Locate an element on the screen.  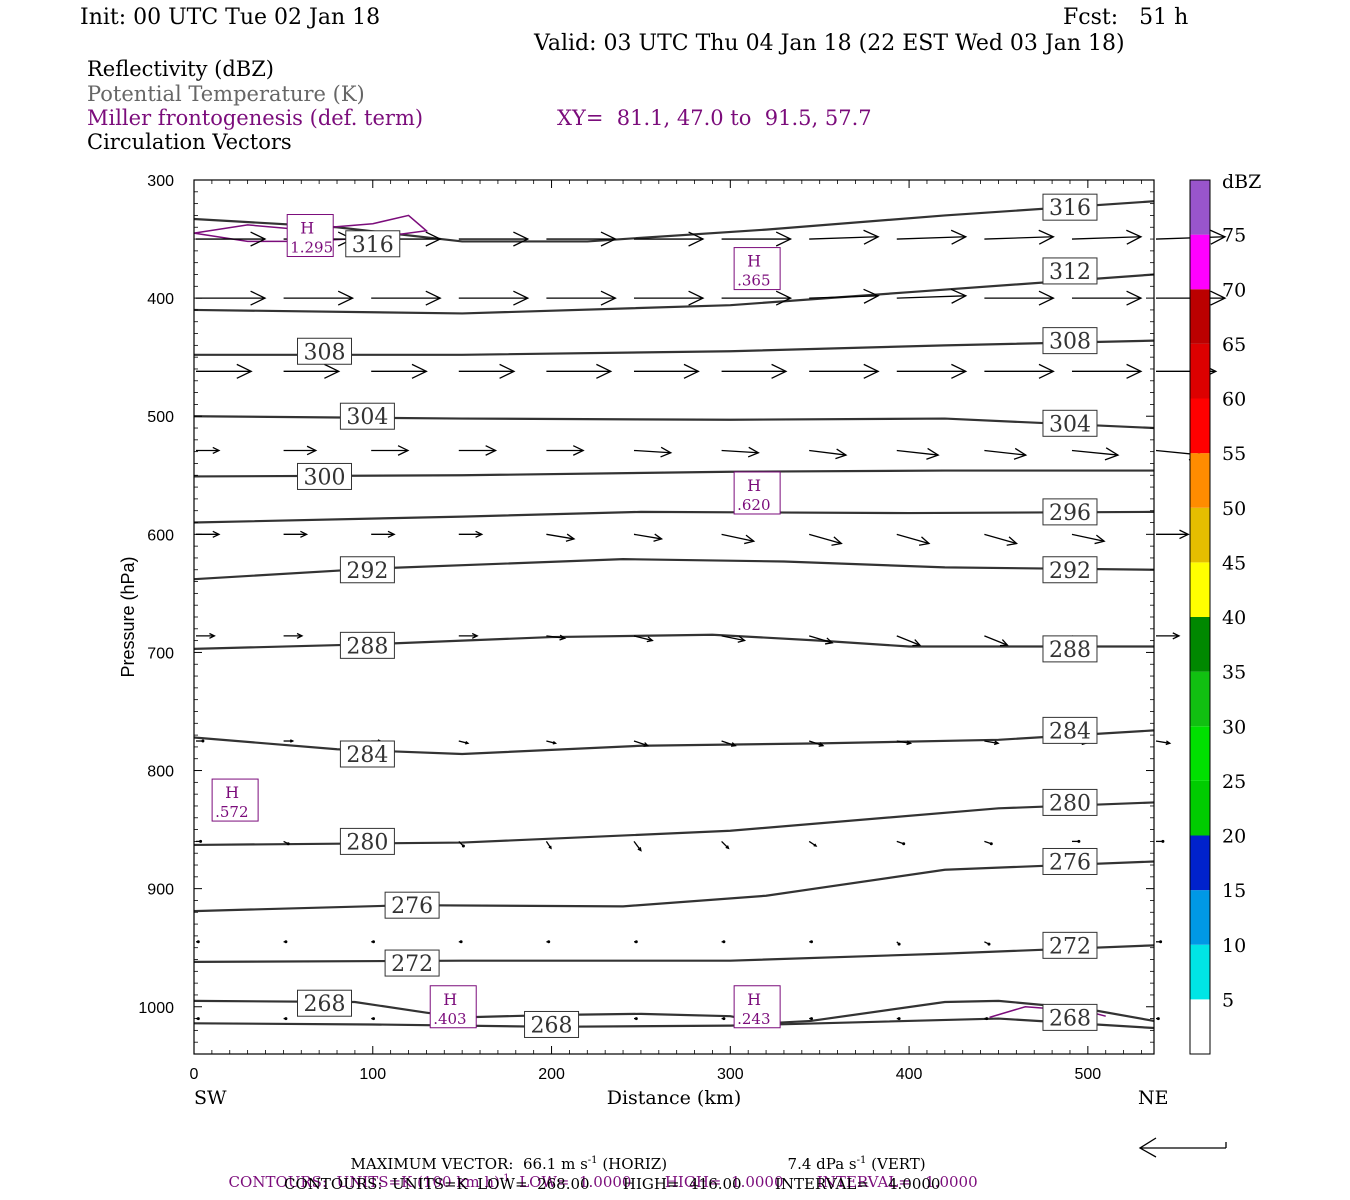
y-tick-label: 500 is located at coordinates (160, 417).